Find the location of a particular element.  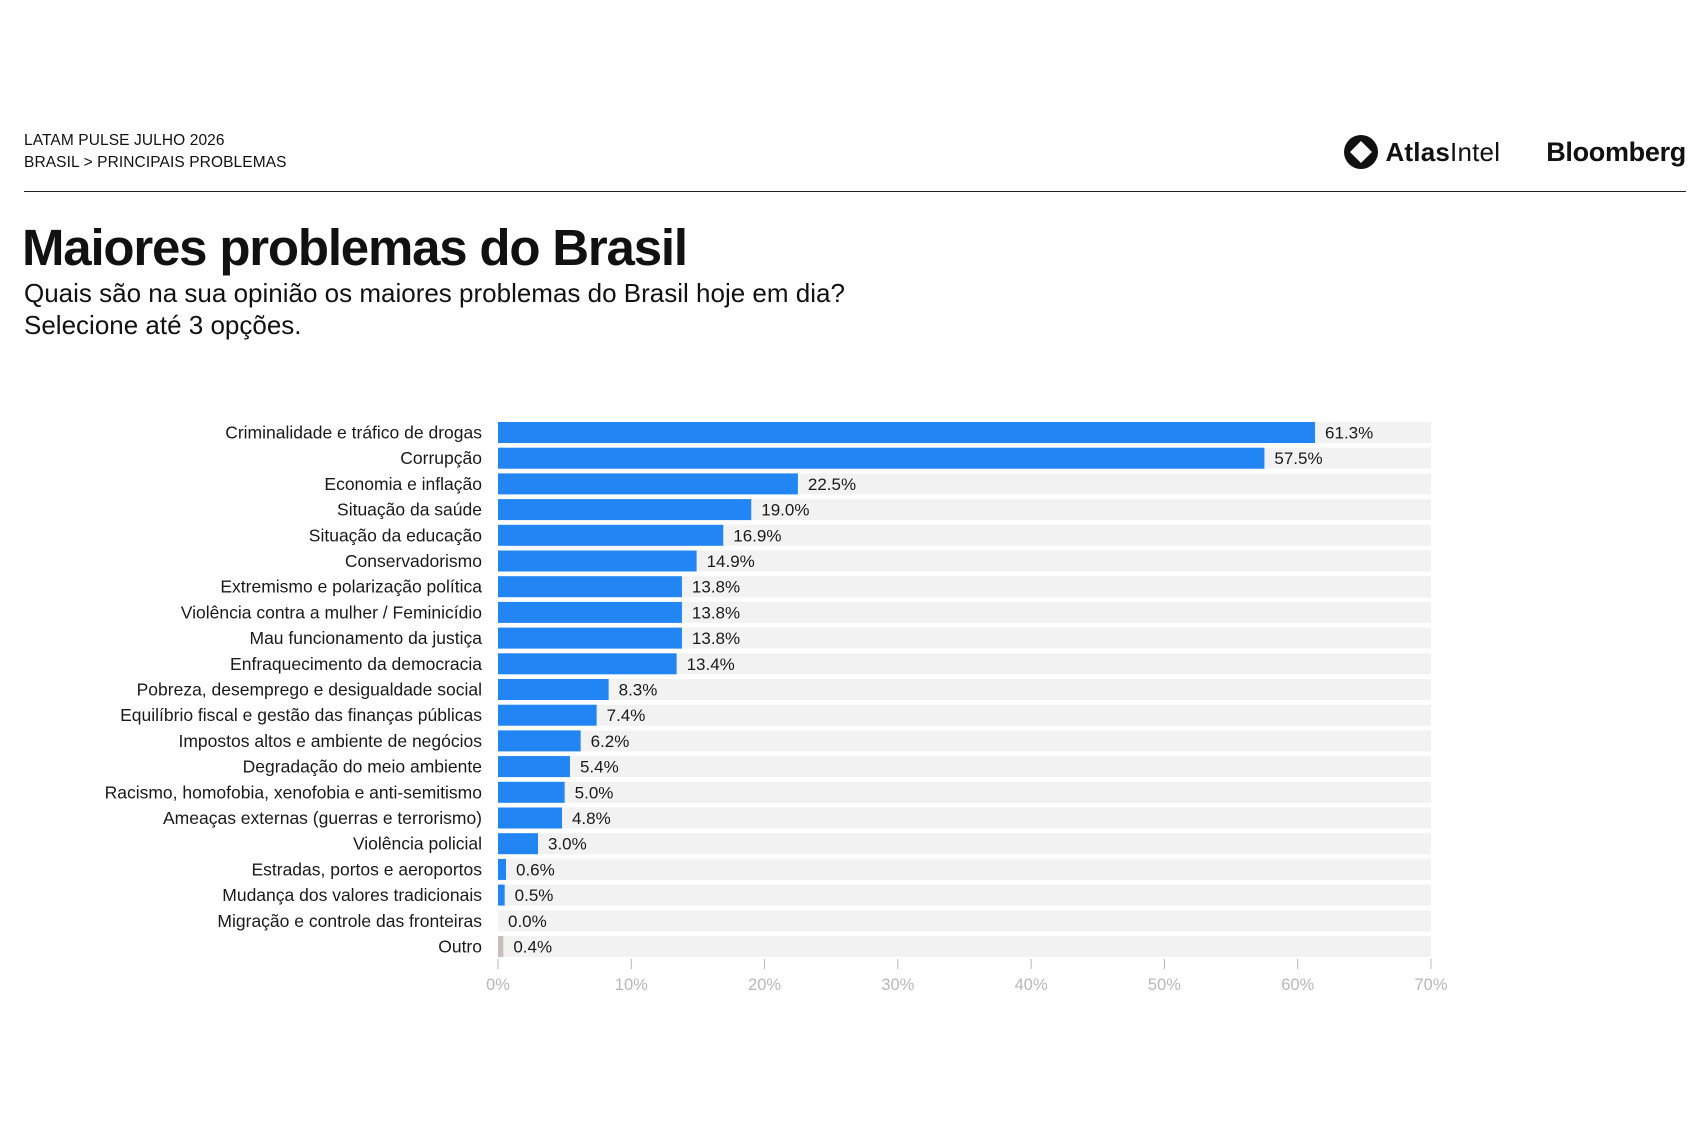

logos: AtlasIntel Bloomberg is located at coordinates (1514, 152).